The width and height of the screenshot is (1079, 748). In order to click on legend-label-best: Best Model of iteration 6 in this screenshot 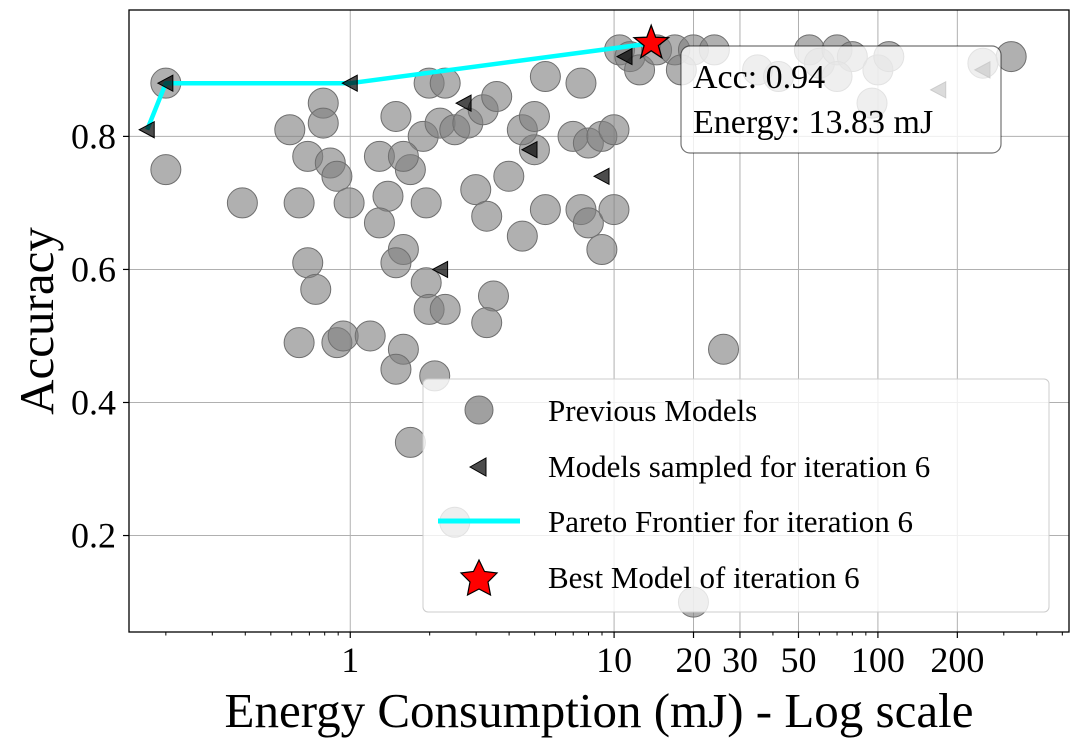, I will do `click(704, 577)`.